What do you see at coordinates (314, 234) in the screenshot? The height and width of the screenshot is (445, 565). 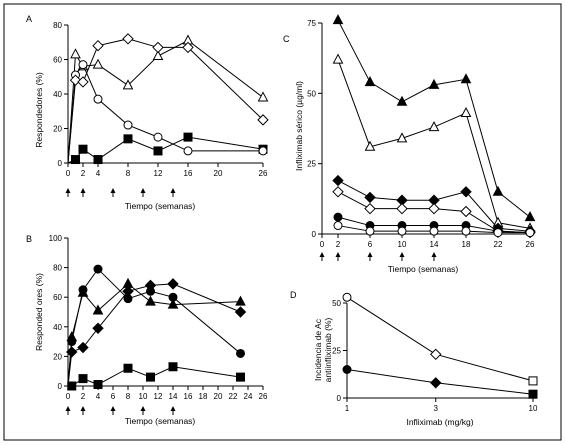 I see `panel-c-ytick-label: 0` at bounding box center [314, 234].